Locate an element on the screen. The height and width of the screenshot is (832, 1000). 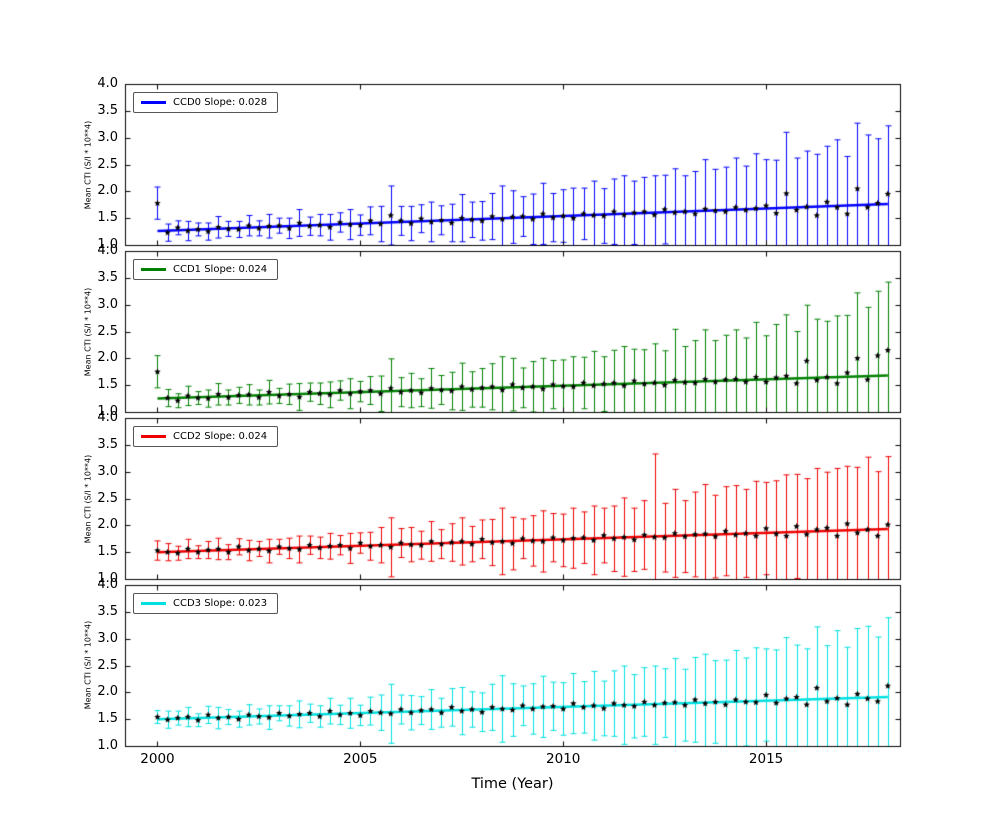
x-tick-label: 2000 is located at coordinates (157, 759).